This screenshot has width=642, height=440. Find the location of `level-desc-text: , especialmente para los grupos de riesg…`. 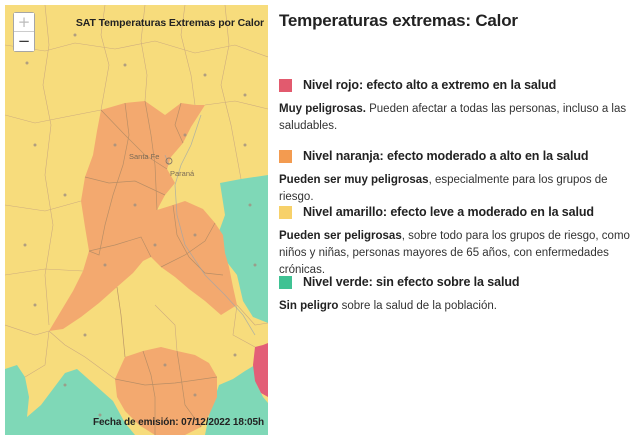

level-desc-text: , especialmente para los grupos de riesg… is located at coordinates (443, 188).